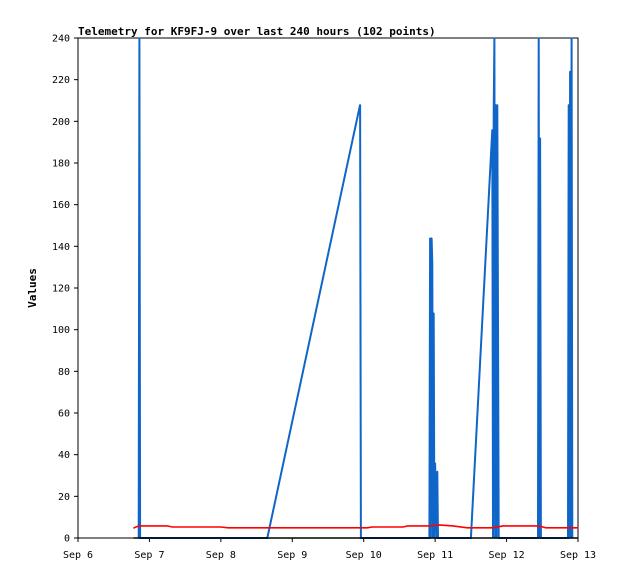 The width and height of the screenshot is (618, 579). What do you see at coordinates (364, 555) in the screenshot?
I see `x-tick-label: Sep 10` at bounding box center [364, 555].